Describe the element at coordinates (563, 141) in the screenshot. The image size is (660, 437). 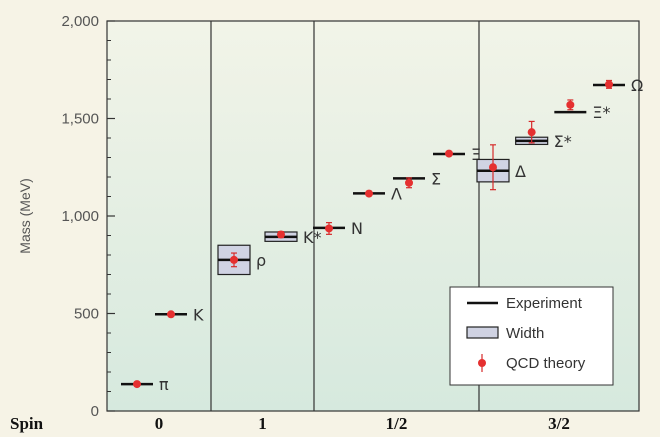
I see `particle-label: Σ*` at that location.